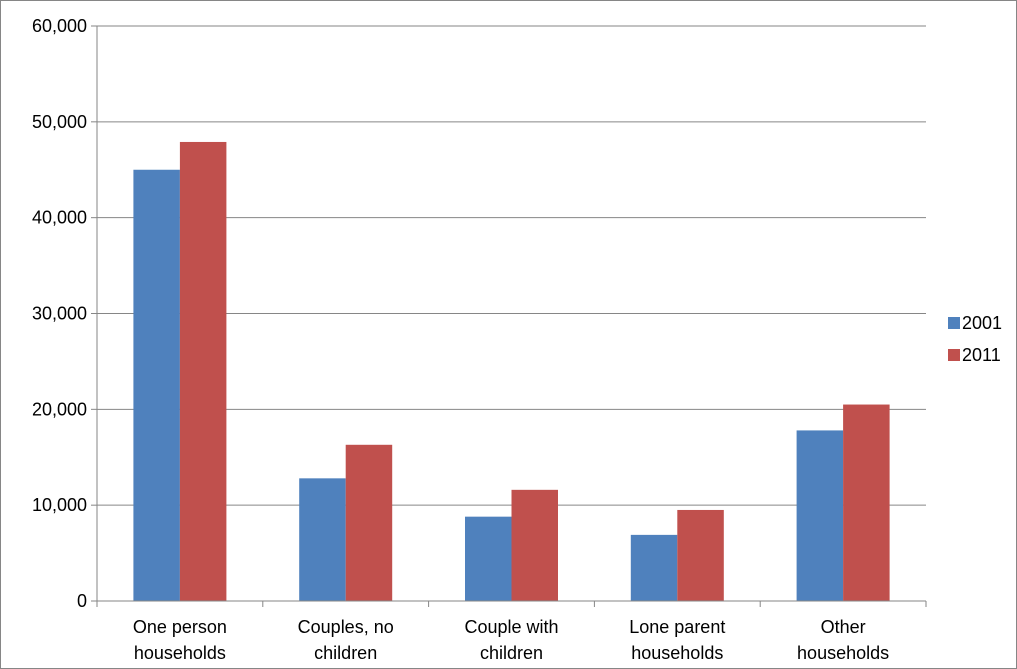 The width and height of the screenshot is (1017, 669). What do you see at coordinates (677, 627) in the screenshot?
I see `x-category-label-line: Lone parent` at bounding box center [677, 627].